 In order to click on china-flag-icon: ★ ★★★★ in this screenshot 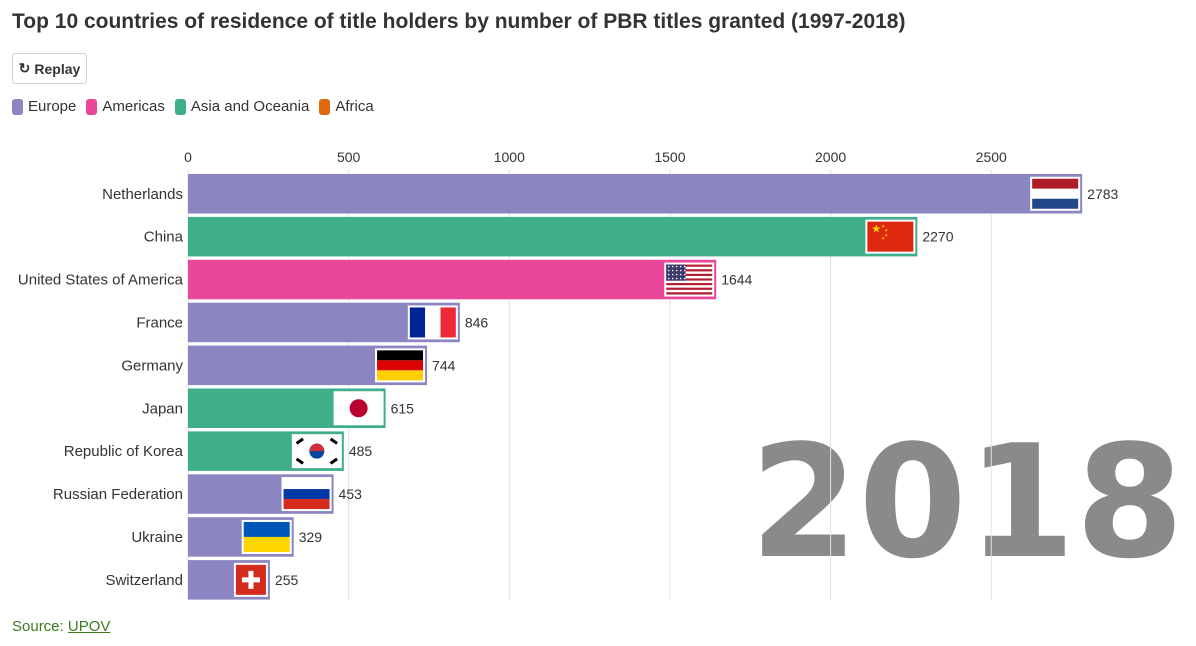, I will do `click(890, 236)`.